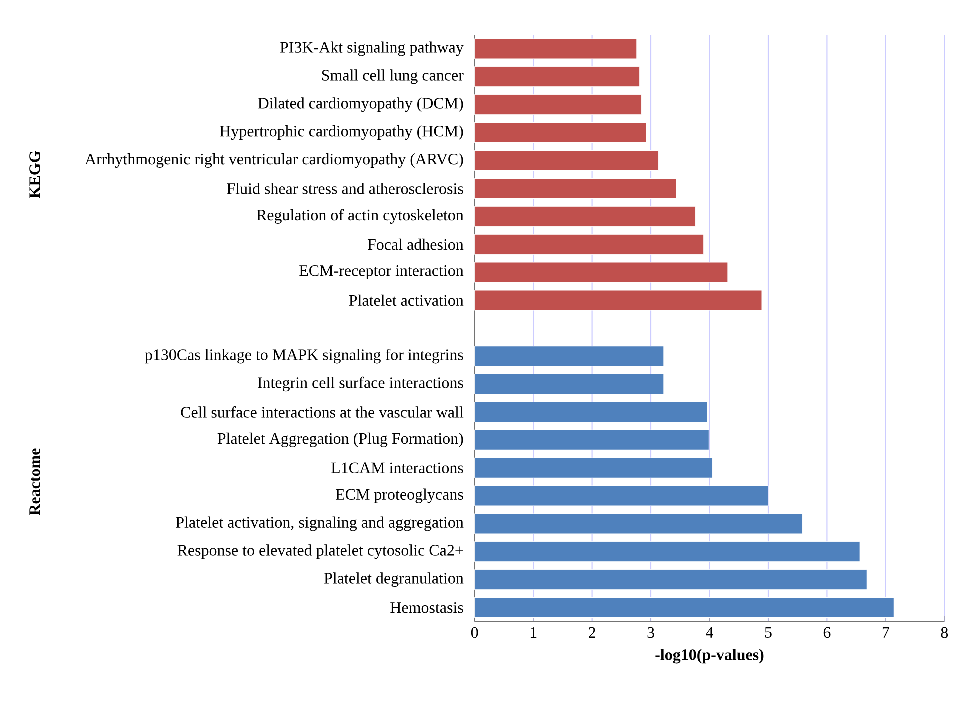  What do you see at coordinates (361, 105) in the screenshot?
I see `y-tick-label: Dilated cardiomyopathy (DCM)` at bounding box center [361, 105].